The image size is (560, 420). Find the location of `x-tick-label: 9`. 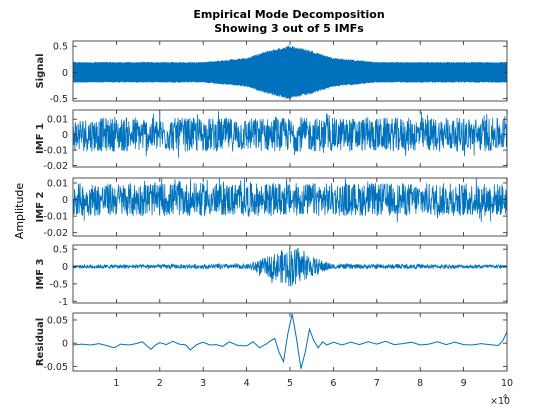

x-tick-label: 9 is located at coordinates (464, 383).